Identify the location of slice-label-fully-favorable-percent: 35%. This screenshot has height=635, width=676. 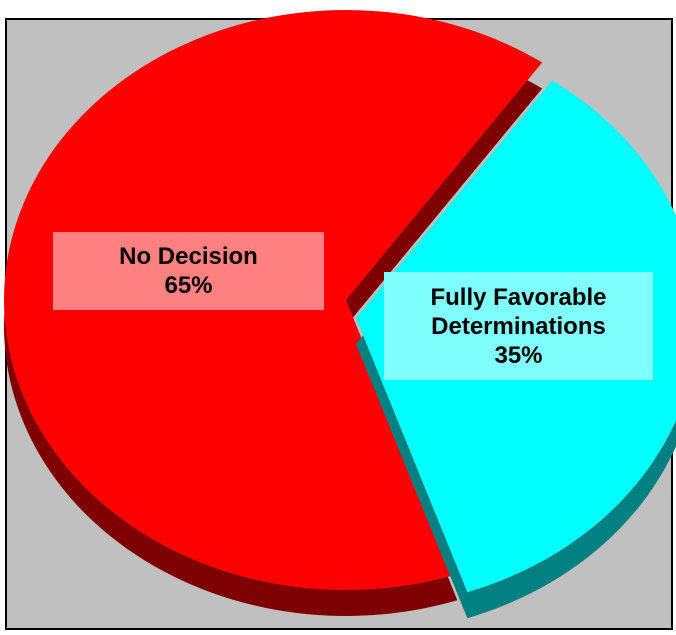
(518, 355).